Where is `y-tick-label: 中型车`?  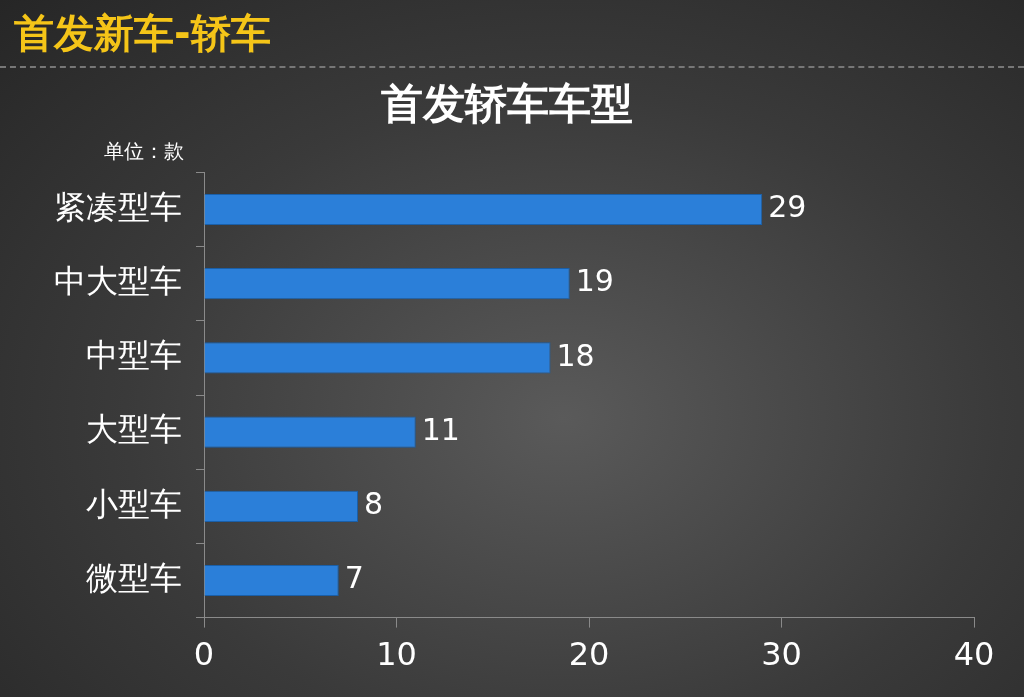
y-tick-label: 中型车 is located at coordinates (134, 355).